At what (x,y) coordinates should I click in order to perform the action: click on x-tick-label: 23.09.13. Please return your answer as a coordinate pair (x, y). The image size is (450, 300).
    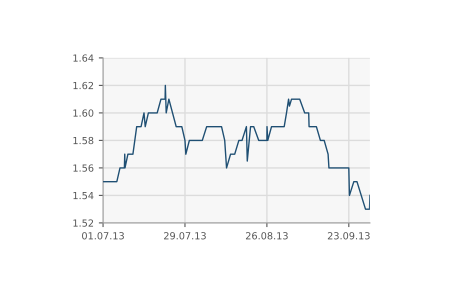
    Looking at the image, I should click on (349, 236).